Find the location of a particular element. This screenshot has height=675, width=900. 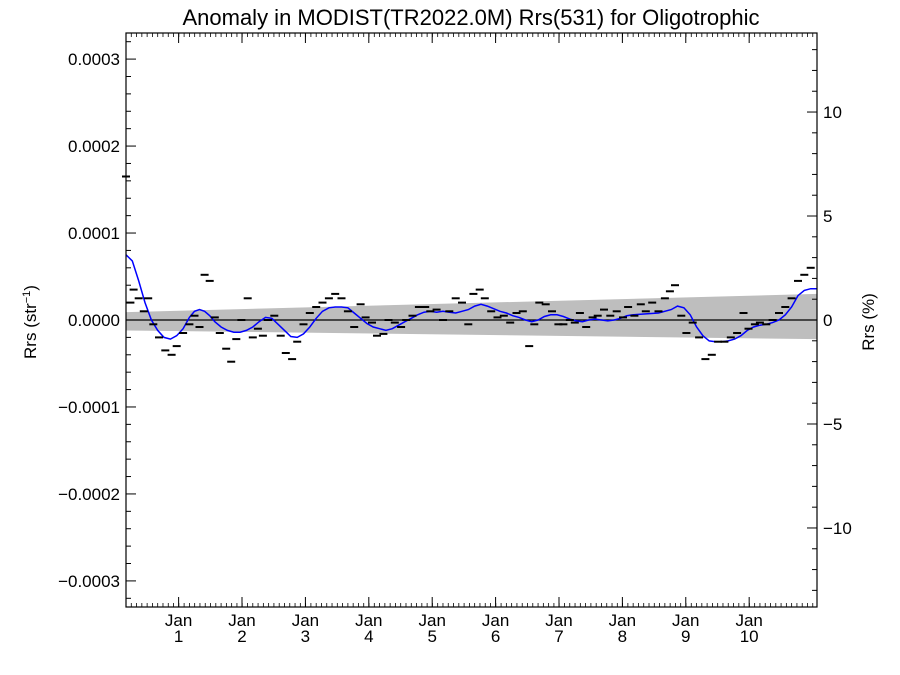

x-tick-label-year: 5 is located at coordinates (431, 636).